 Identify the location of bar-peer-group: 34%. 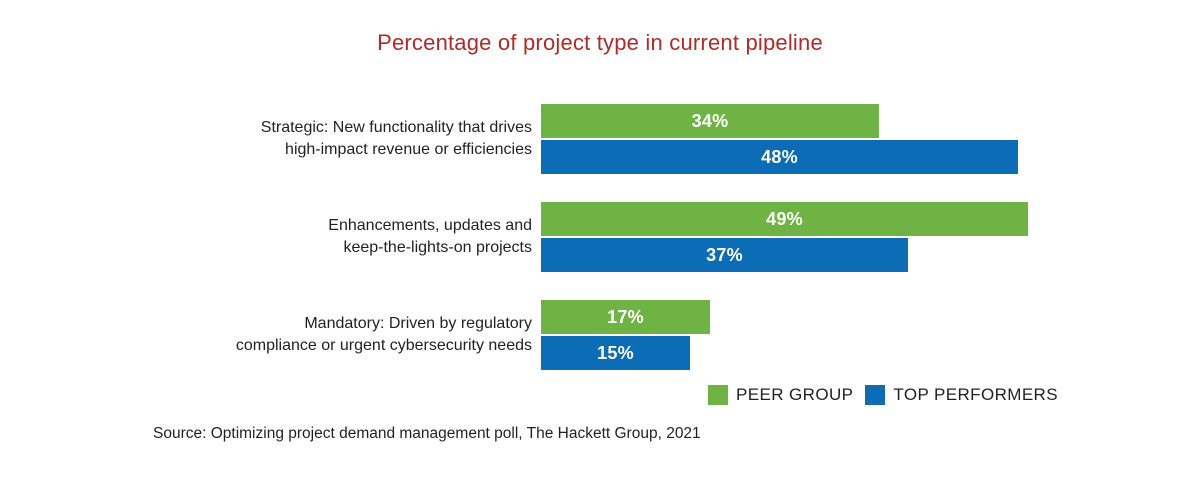
(710, 121).